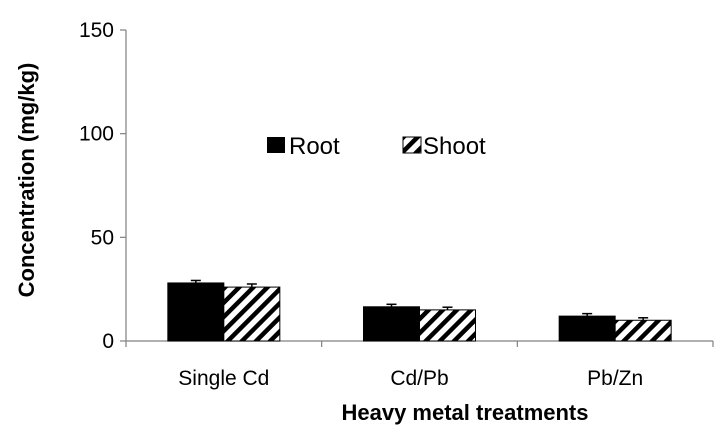  I want to click on y-tick-label: 0, so click(108, 341).